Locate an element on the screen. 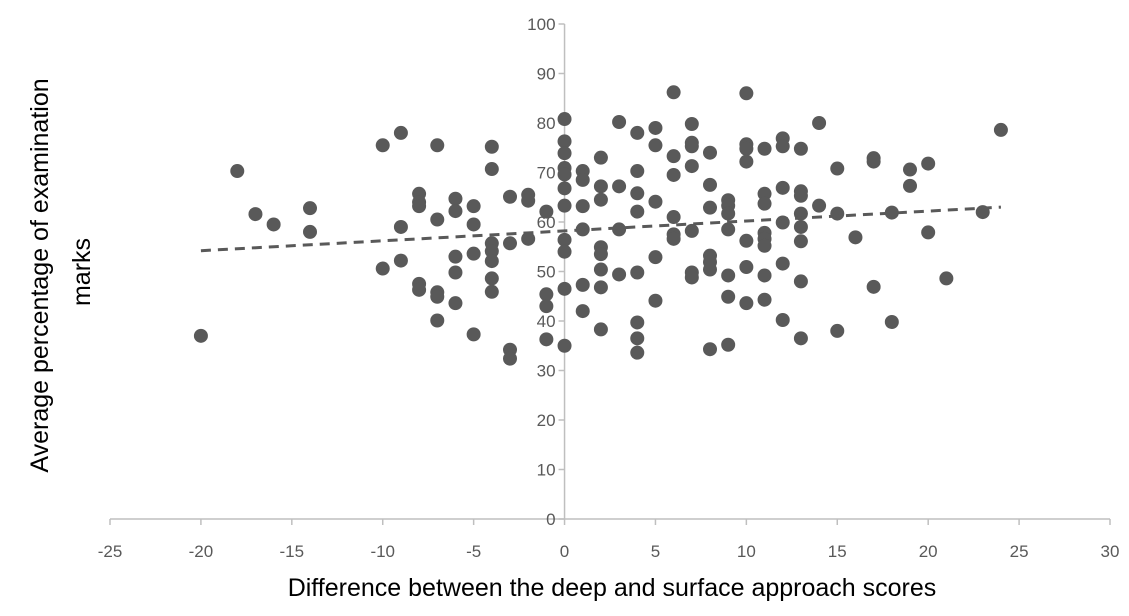 The image size is (1129, 616). y-tick-label: 0 is located at coordinates (550, 519).